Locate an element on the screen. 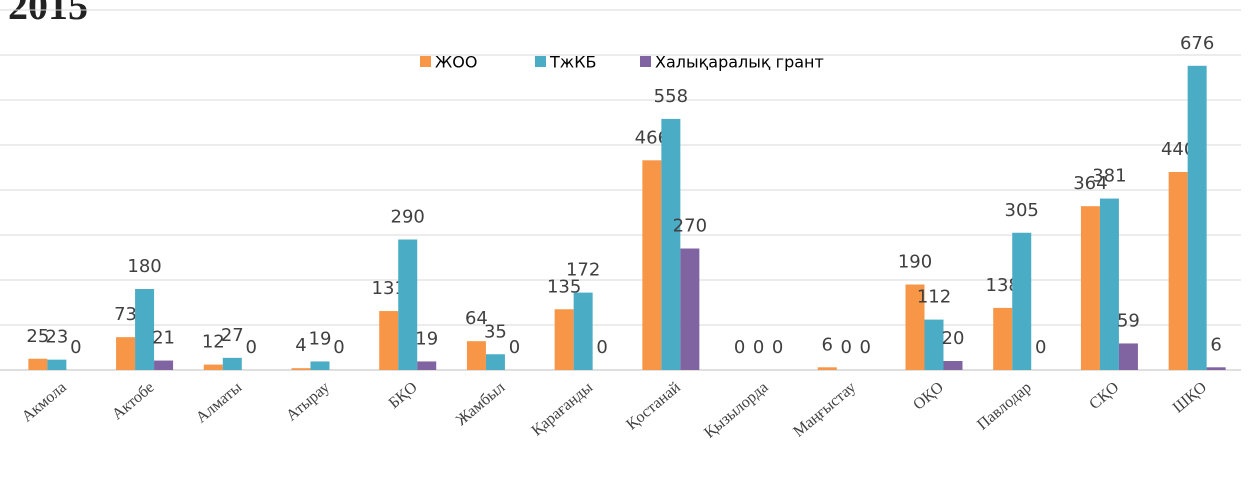 The image size is (1254, 478). data-label: 112 is located at coordinates (934, 297).